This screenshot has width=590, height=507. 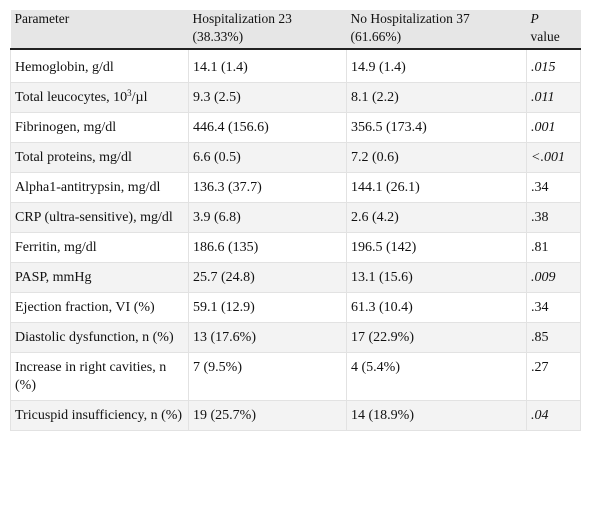 I want to click on header-hospitalization: Hospitalization 23 (38.33%), so click(x=267, y=29).